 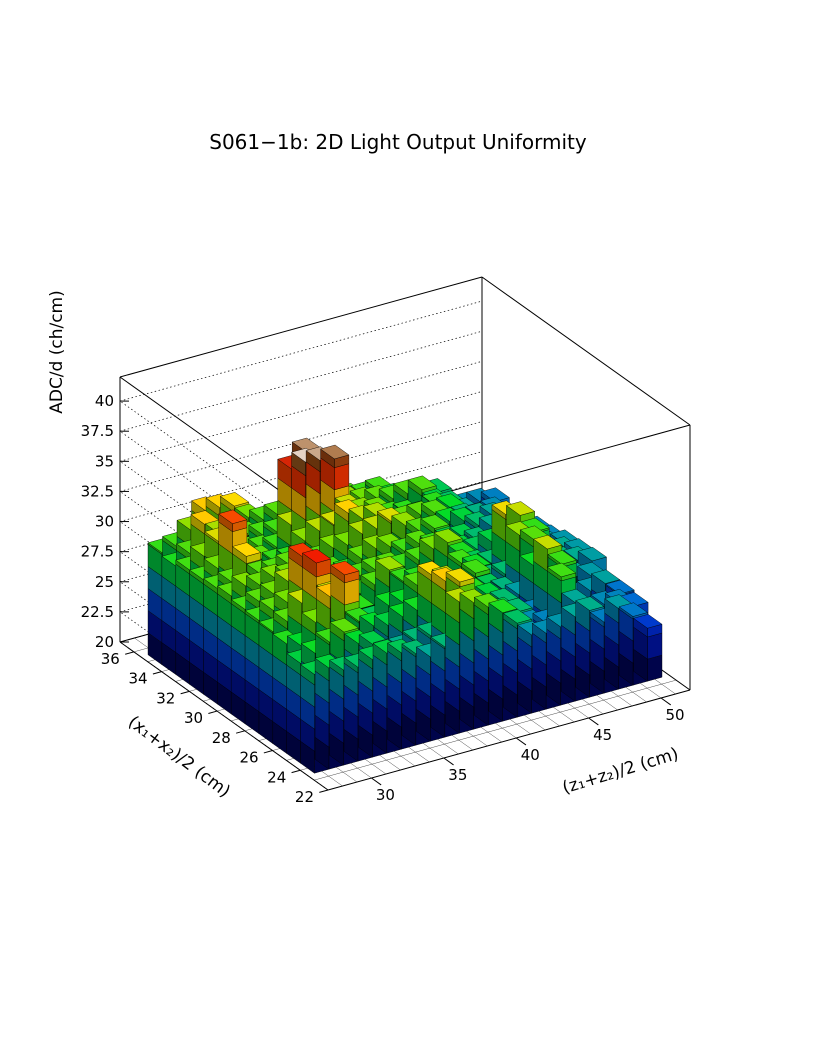 I want to click on y-tick-label: 34, so click(x=138, y=679).